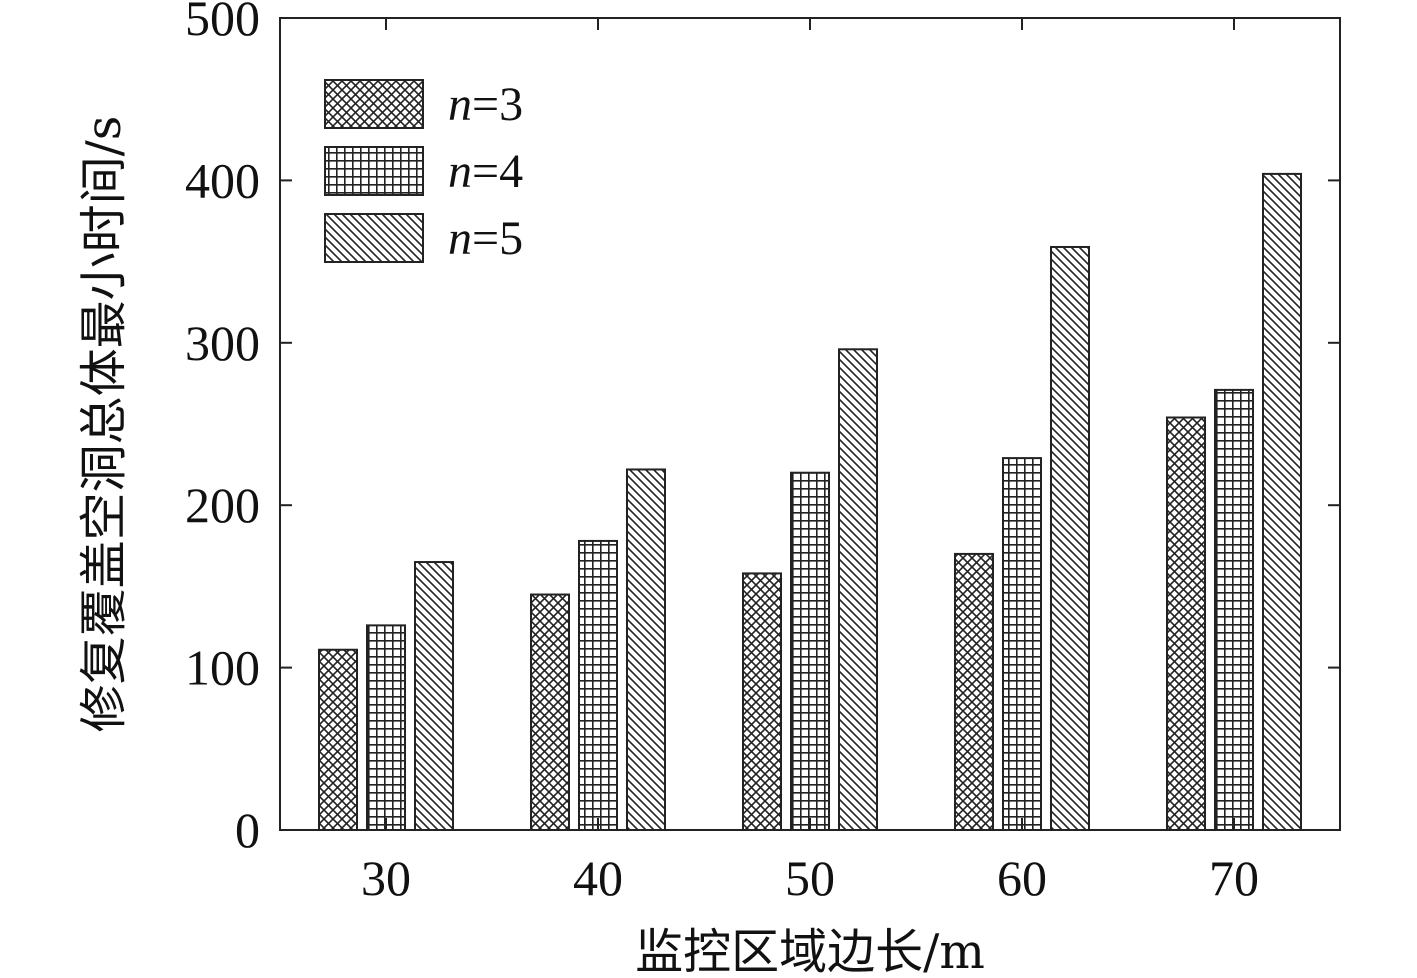 This screenshot has height=978, width=1417. I want to click on y-tick-label: 500, so click(222, 23).